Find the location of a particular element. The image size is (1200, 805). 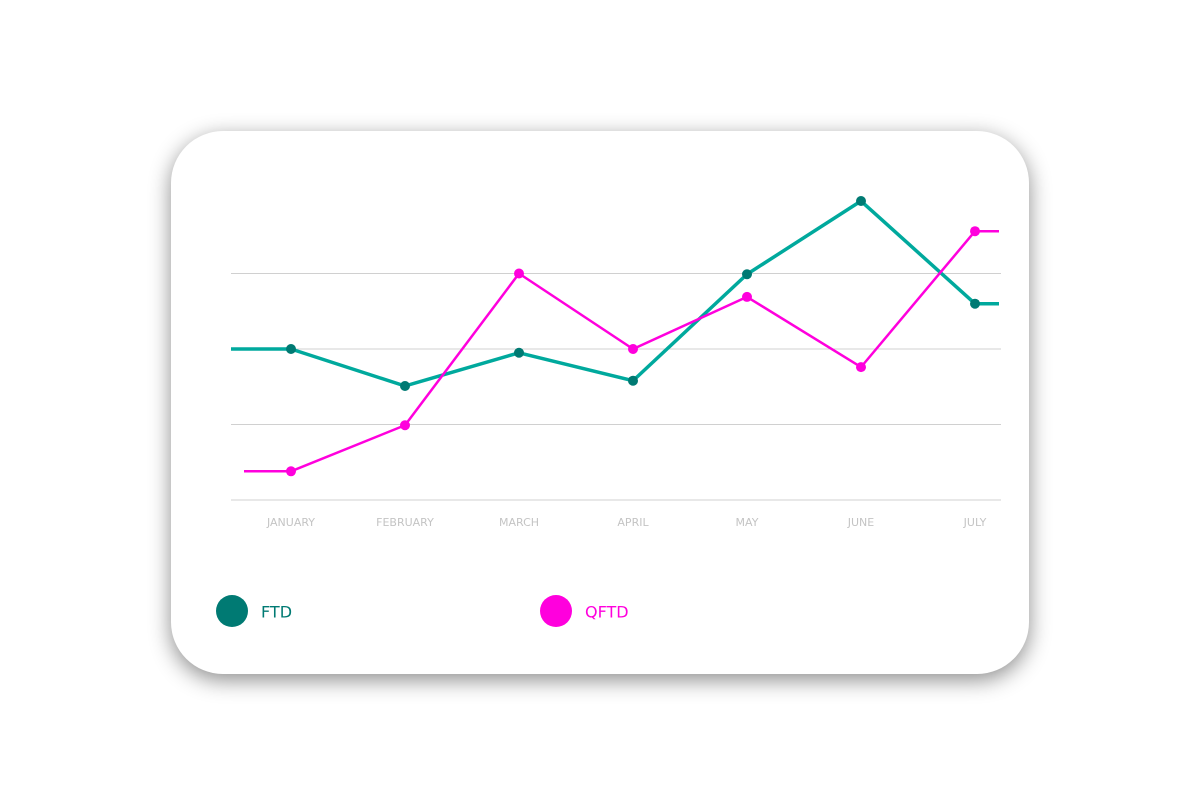

x-tick-label: JULY is located at coordinates (975, 522).